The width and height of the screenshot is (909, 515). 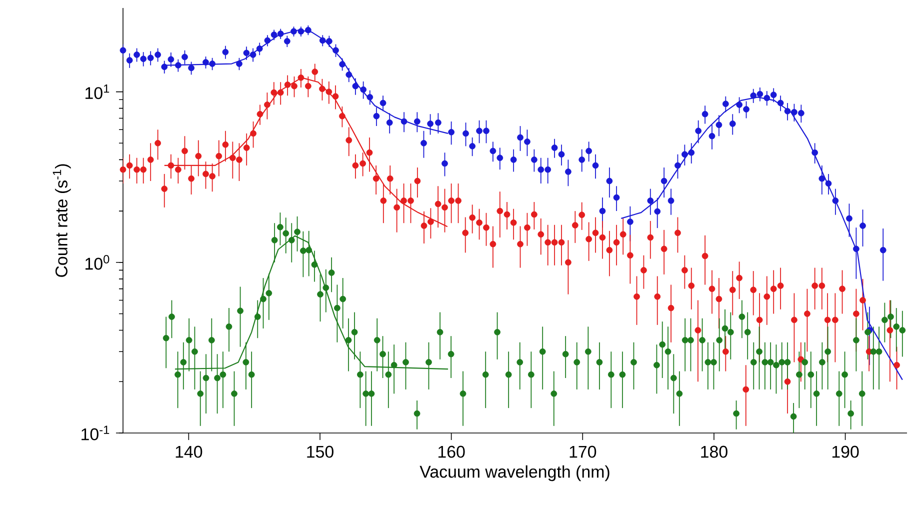 What do you see at coordinates (583, 452) in the screenshot?
I see `x-tick-label: 170` at bounding box center [583, 452].